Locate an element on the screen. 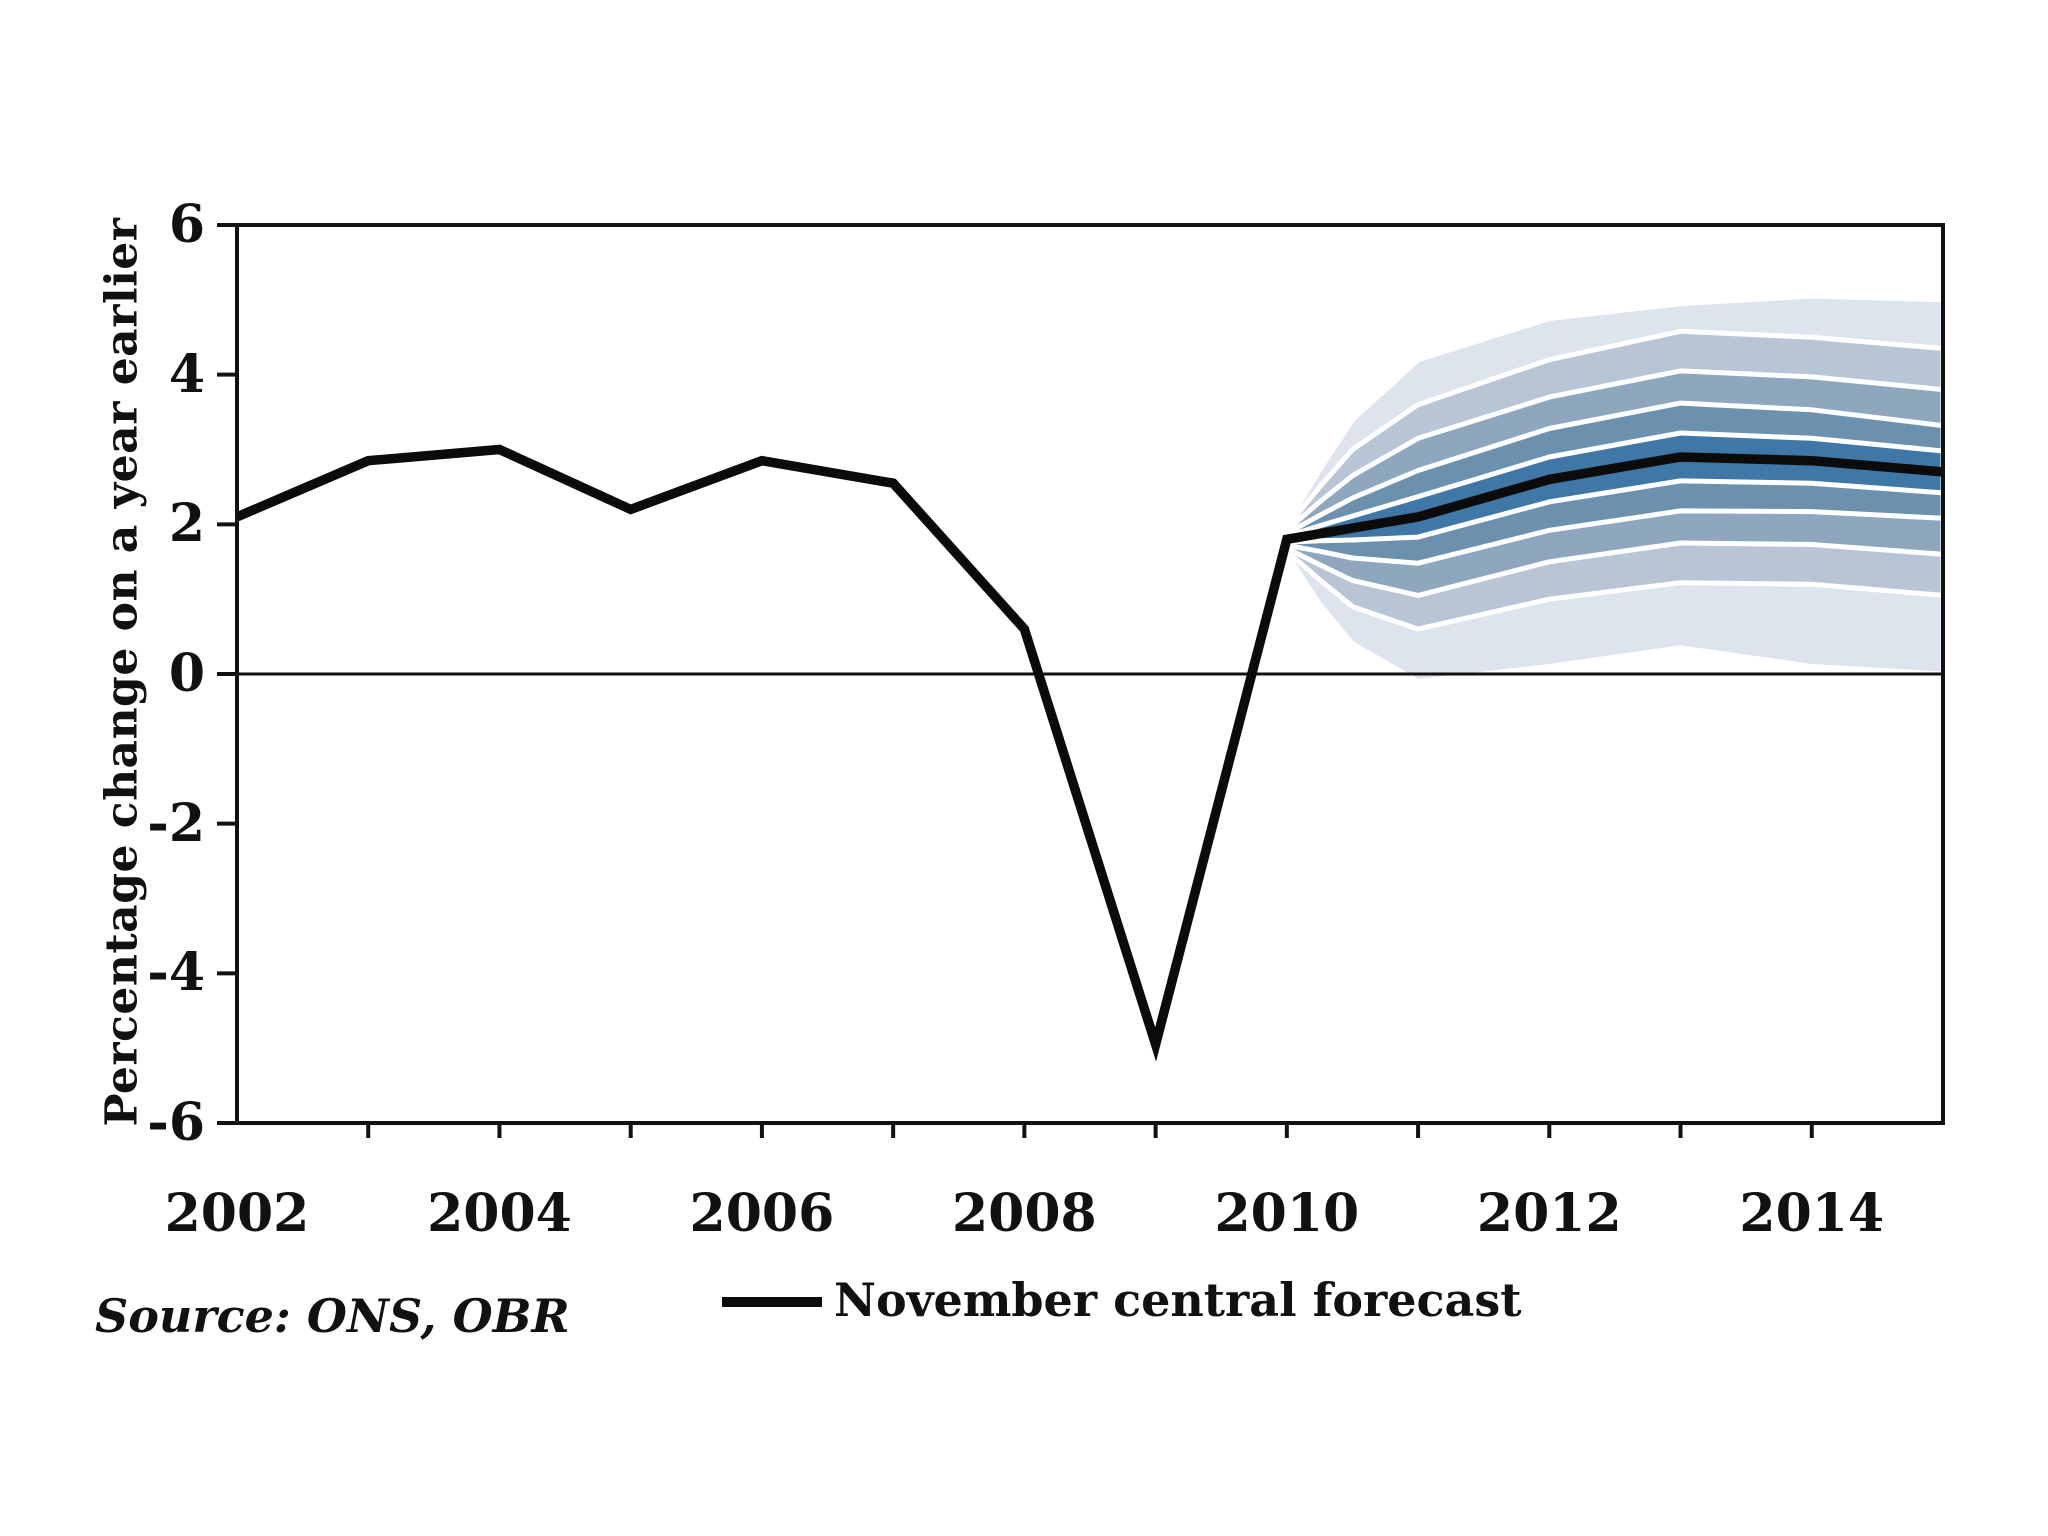 This screenshot has width=2048, height=1536. y-tick-label: 2 is located at coordinates (186, 524).